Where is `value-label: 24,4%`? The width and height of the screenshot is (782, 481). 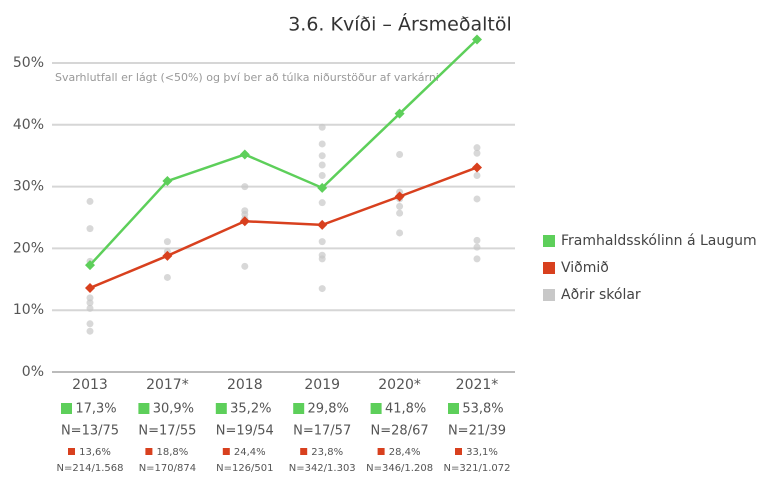
value-label: 24,4% is located at coordinates (250, 452).